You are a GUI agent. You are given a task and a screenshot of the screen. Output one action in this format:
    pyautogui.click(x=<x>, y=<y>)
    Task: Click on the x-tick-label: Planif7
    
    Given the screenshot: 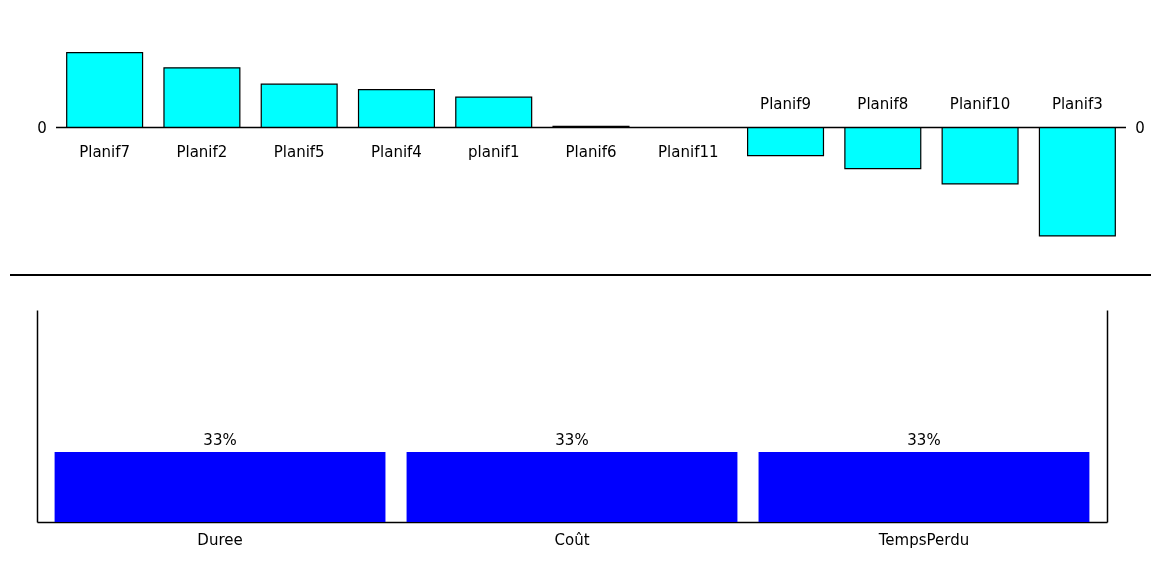 What is the action you would take?
    pyautogui.click(x=105, y=151)
    